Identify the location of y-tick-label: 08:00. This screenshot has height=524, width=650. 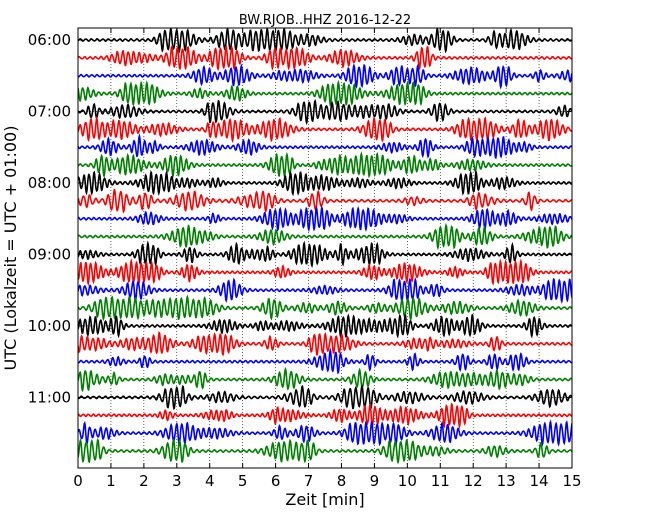
(49, 183).